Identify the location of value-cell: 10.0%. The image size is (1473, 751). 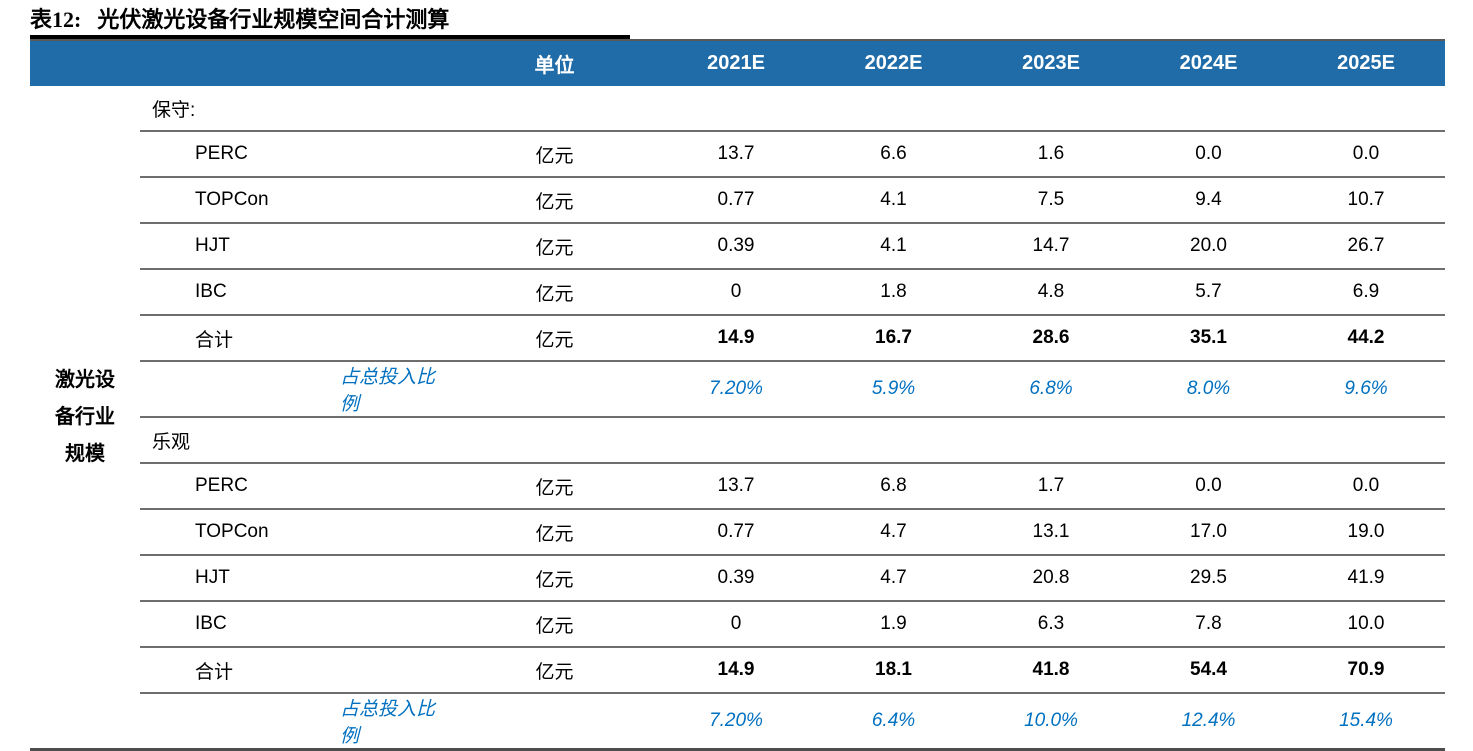
(1051, 722).